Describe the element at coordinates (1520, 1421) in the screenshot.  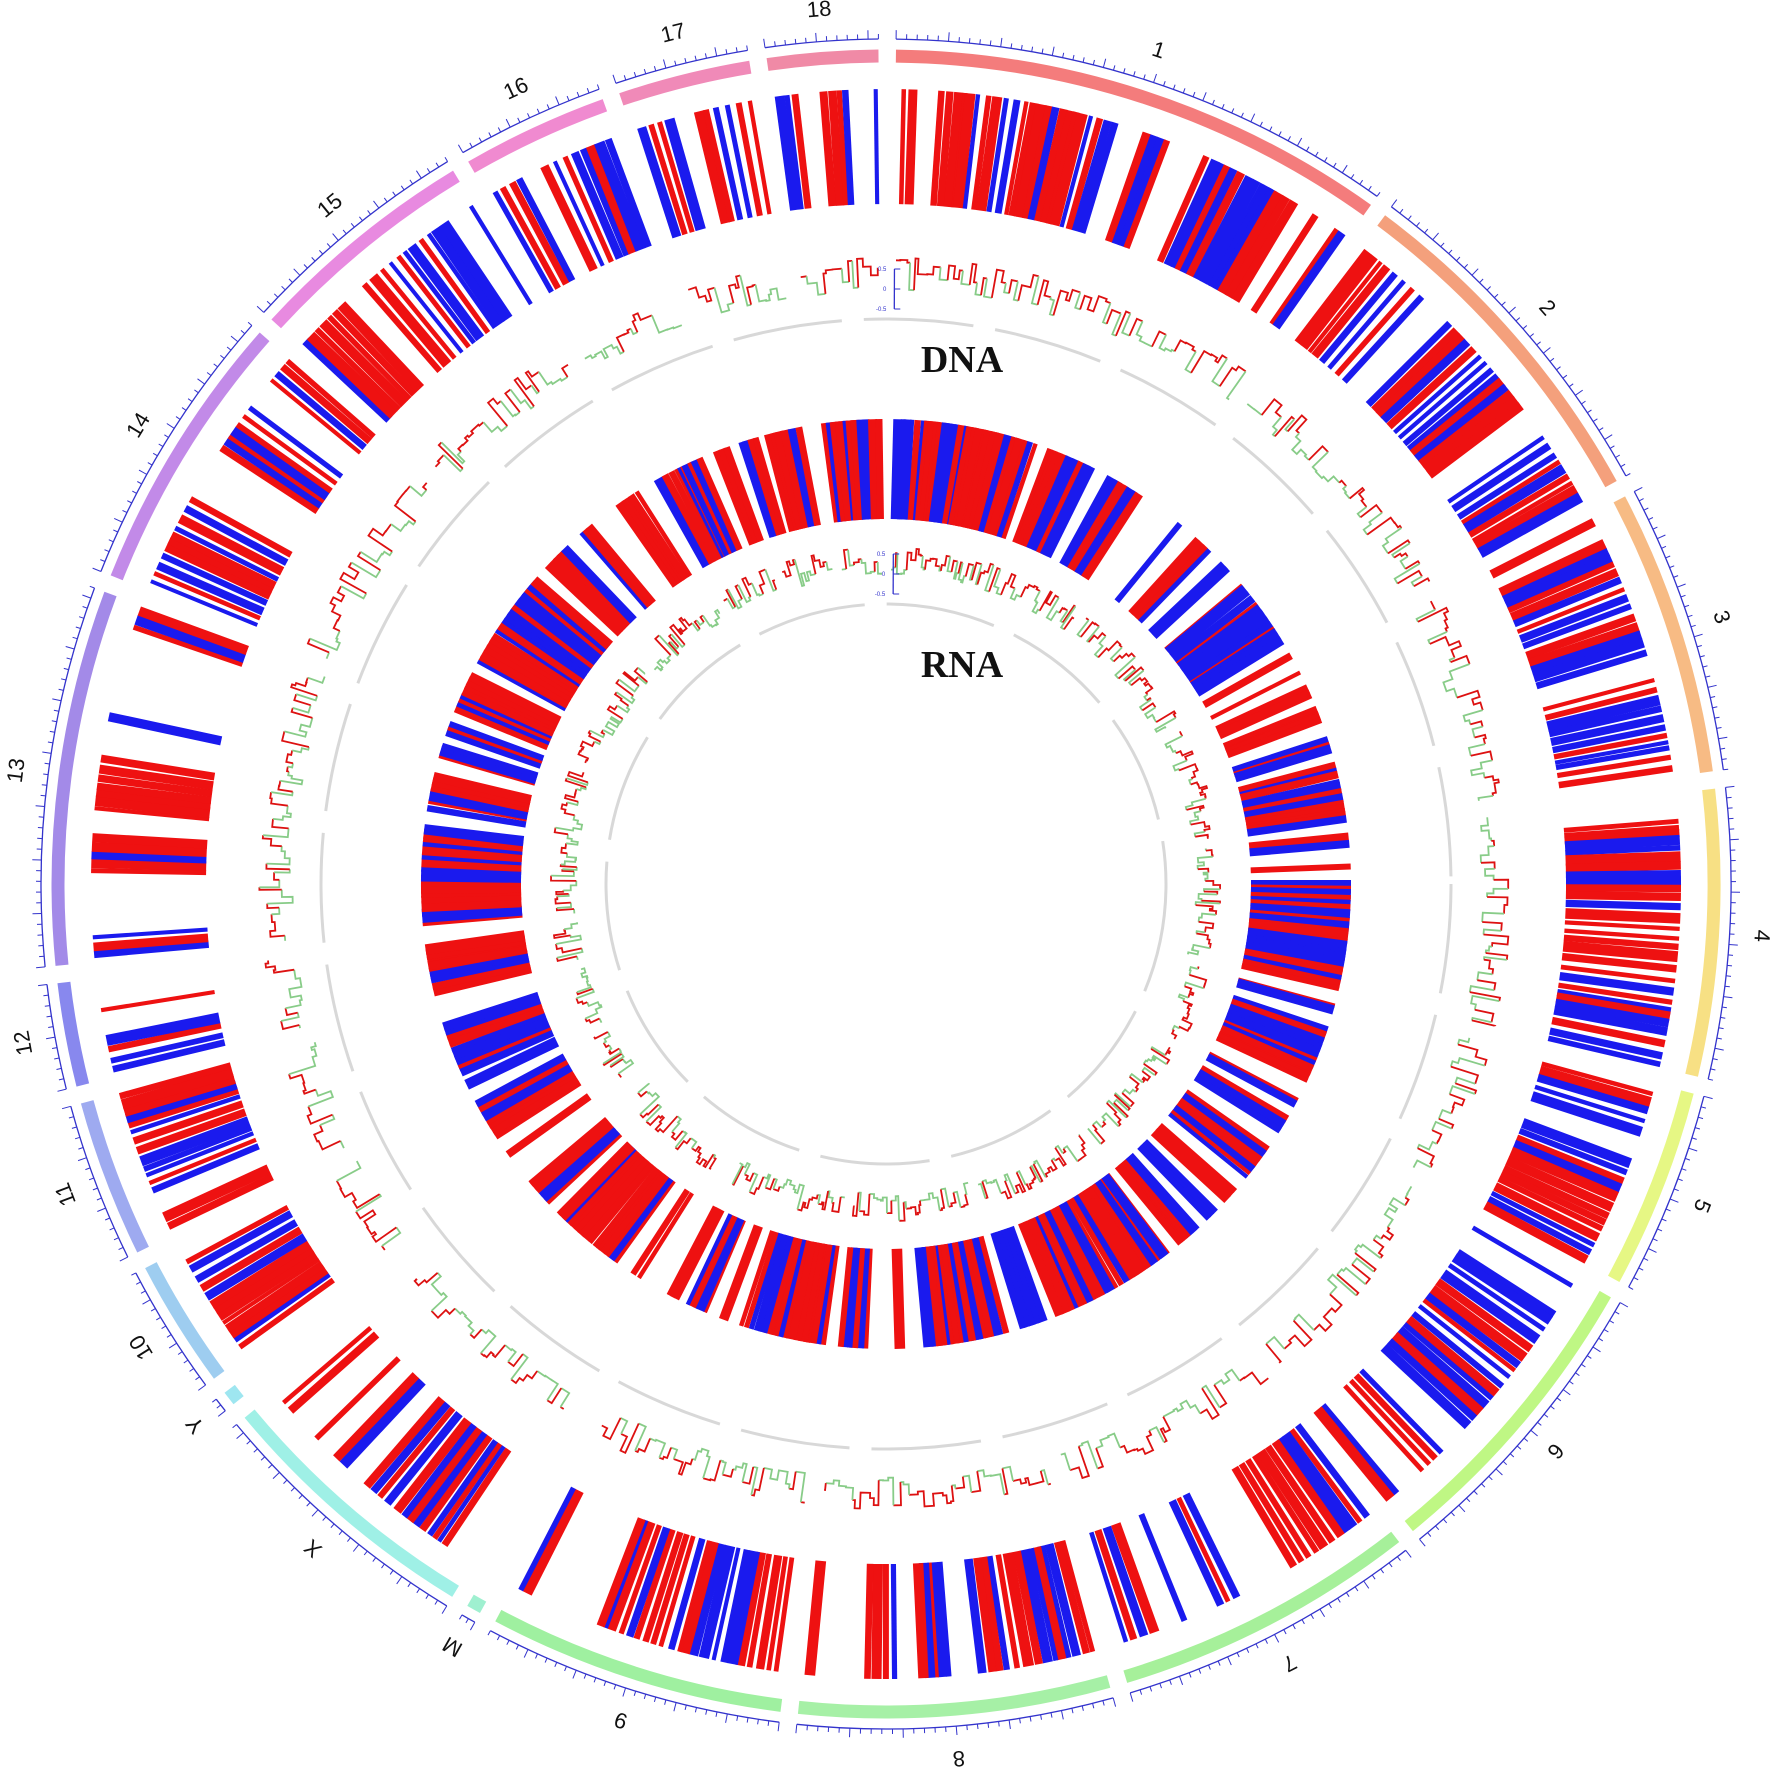
I see `chromosome-axis` at that location.